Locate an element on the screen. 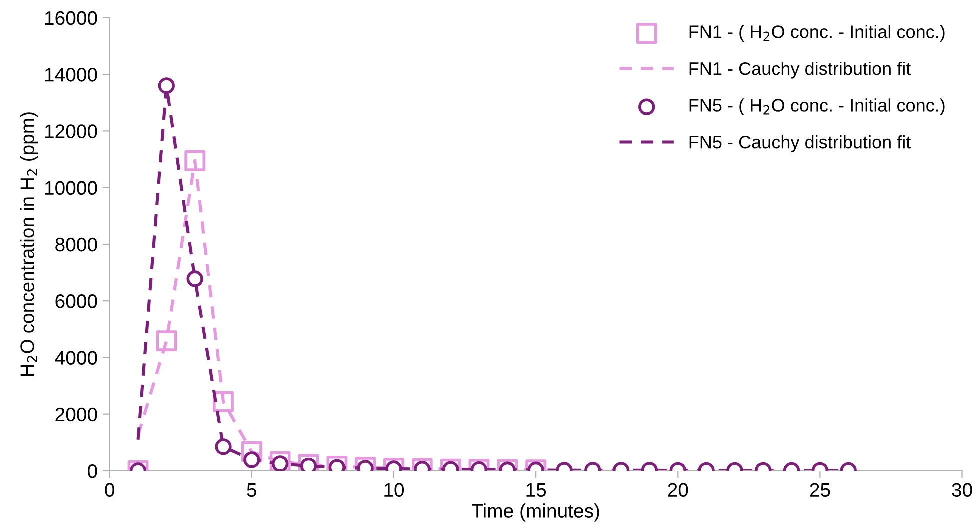  y-tick-label: 4000 is located at coordinates (76, 358).